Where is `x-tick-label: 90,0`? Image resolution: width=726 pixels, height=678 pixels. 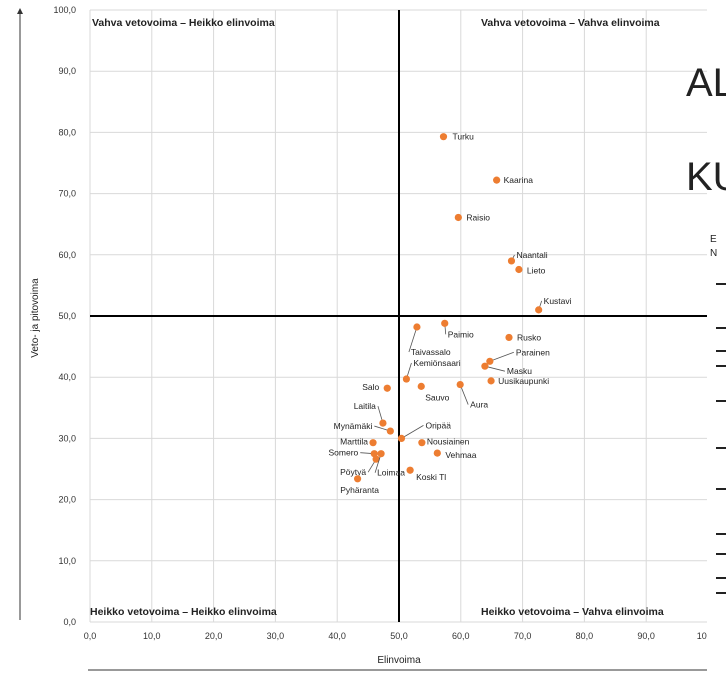 x-tick-label: 90,0 is located at coordinates (646, 636).